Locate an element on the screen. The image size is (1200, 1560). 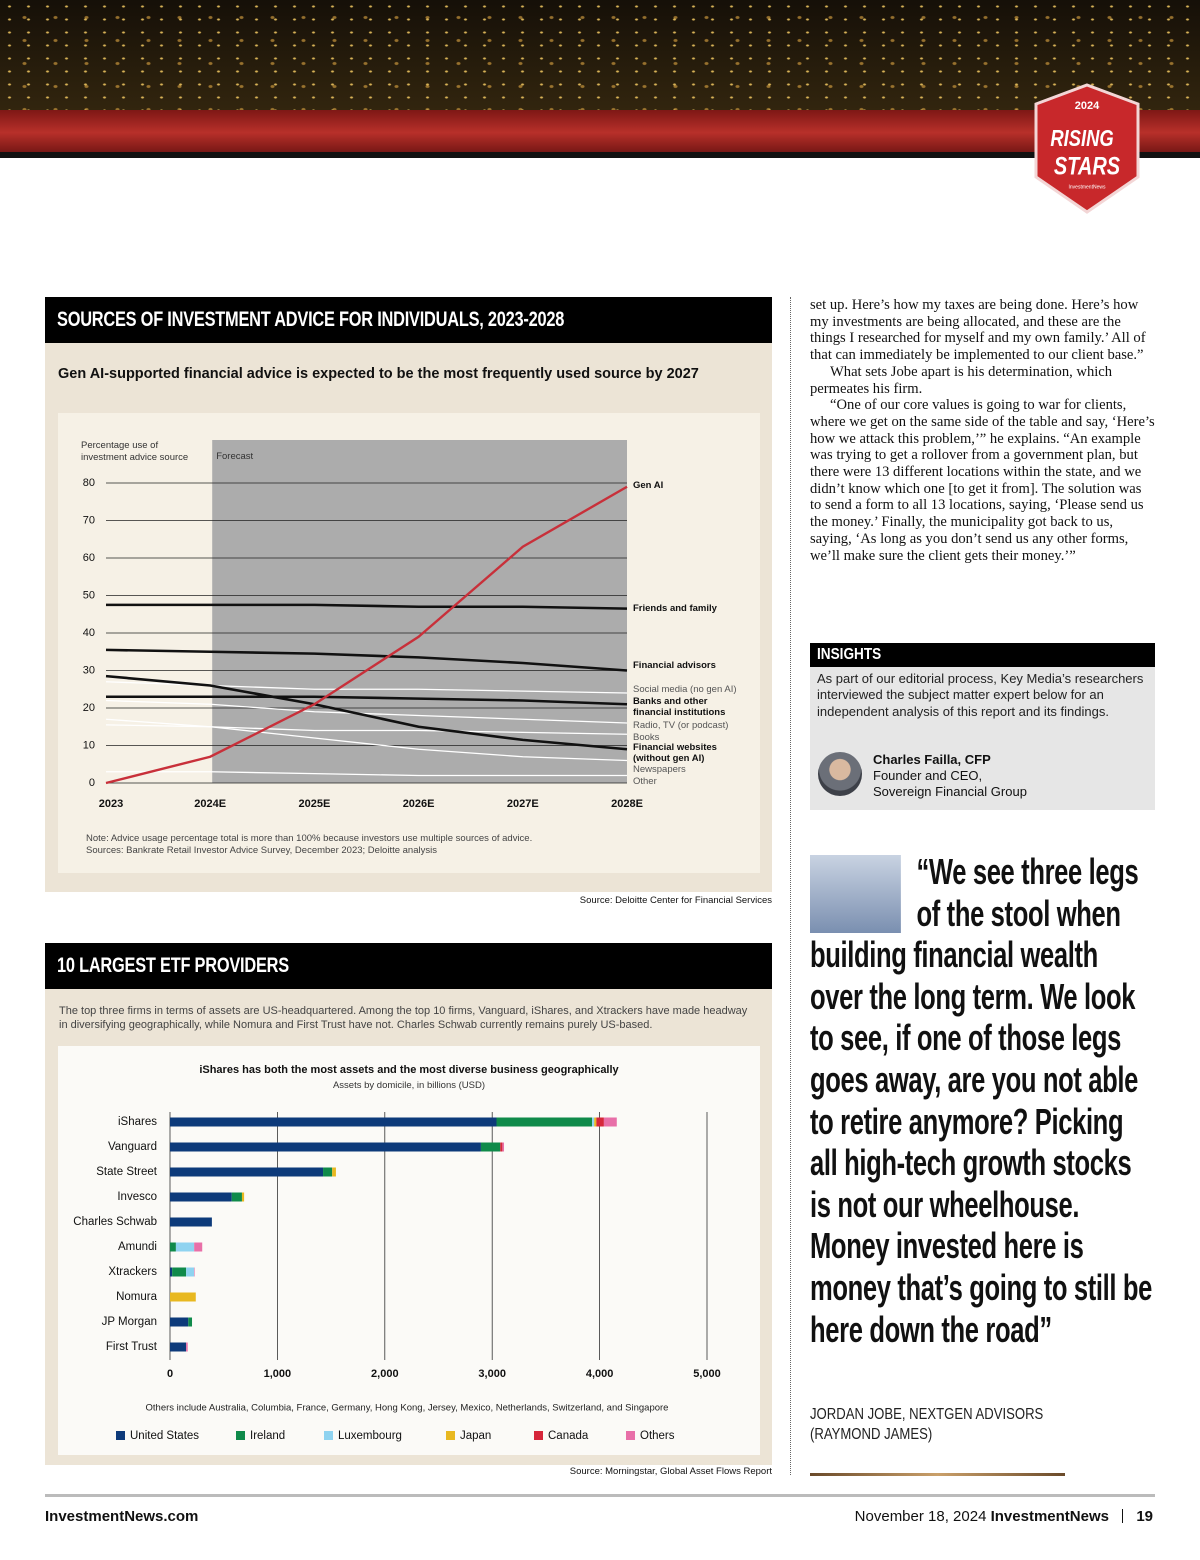
series-label: Social media (no gen AI) is located at coordinates (685, 689).